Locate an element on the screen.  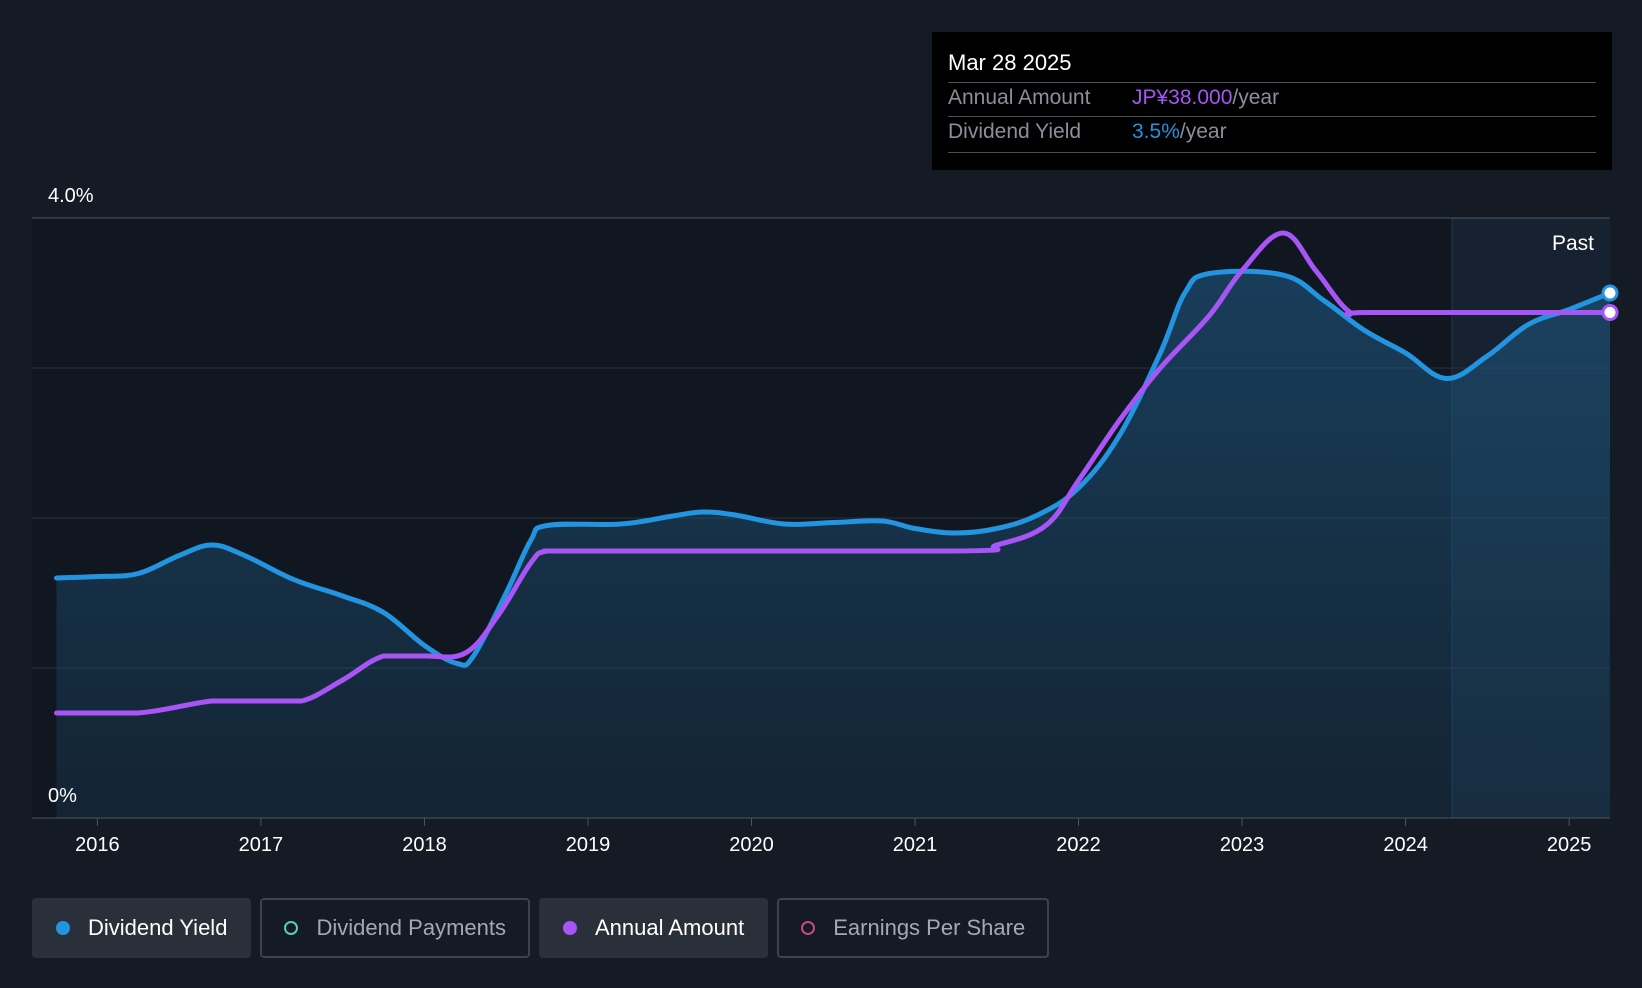
dividend-yield-end-marker is located at coordinates (1610, 293).